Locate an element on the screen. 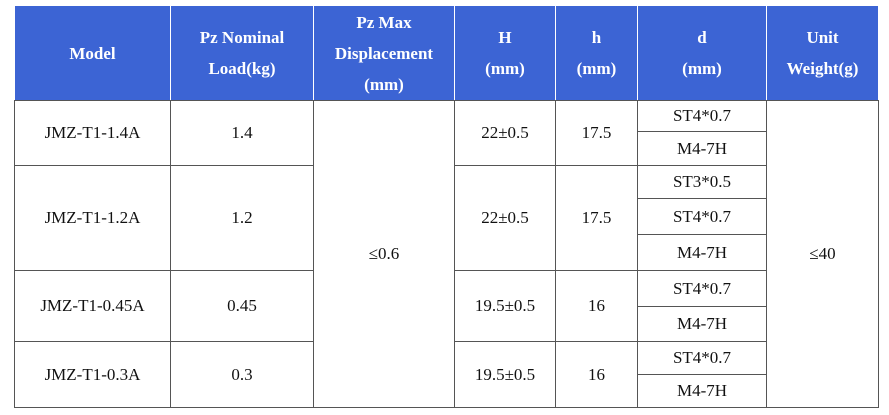 The height and width of the screenshot is (415, 889). cell: JMZ-T1-0.3A is located at coordinates (92, 374).